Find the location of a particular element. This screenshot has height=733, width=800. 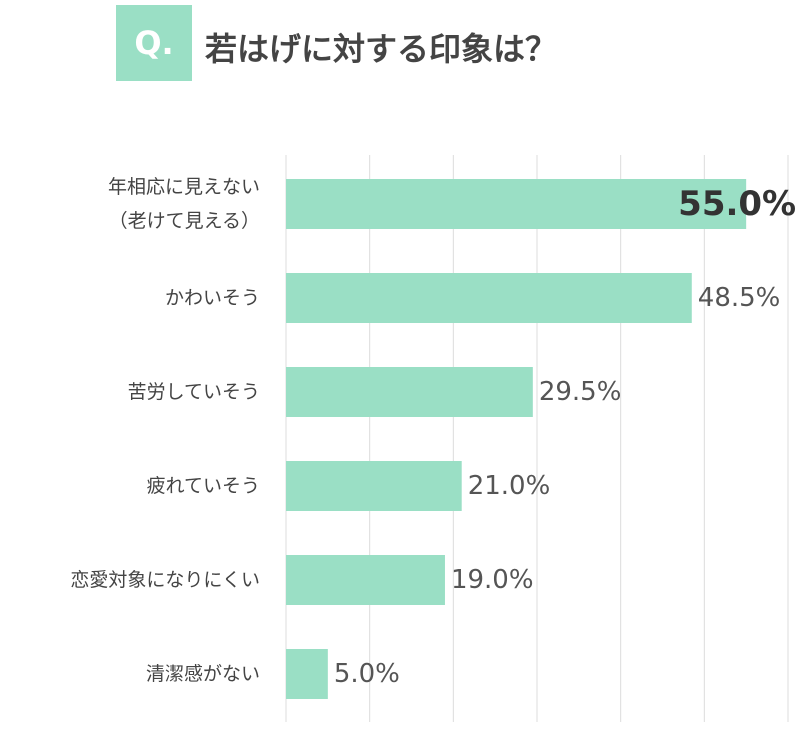

value-label: 5.0% is located at coordinates (366, 674).